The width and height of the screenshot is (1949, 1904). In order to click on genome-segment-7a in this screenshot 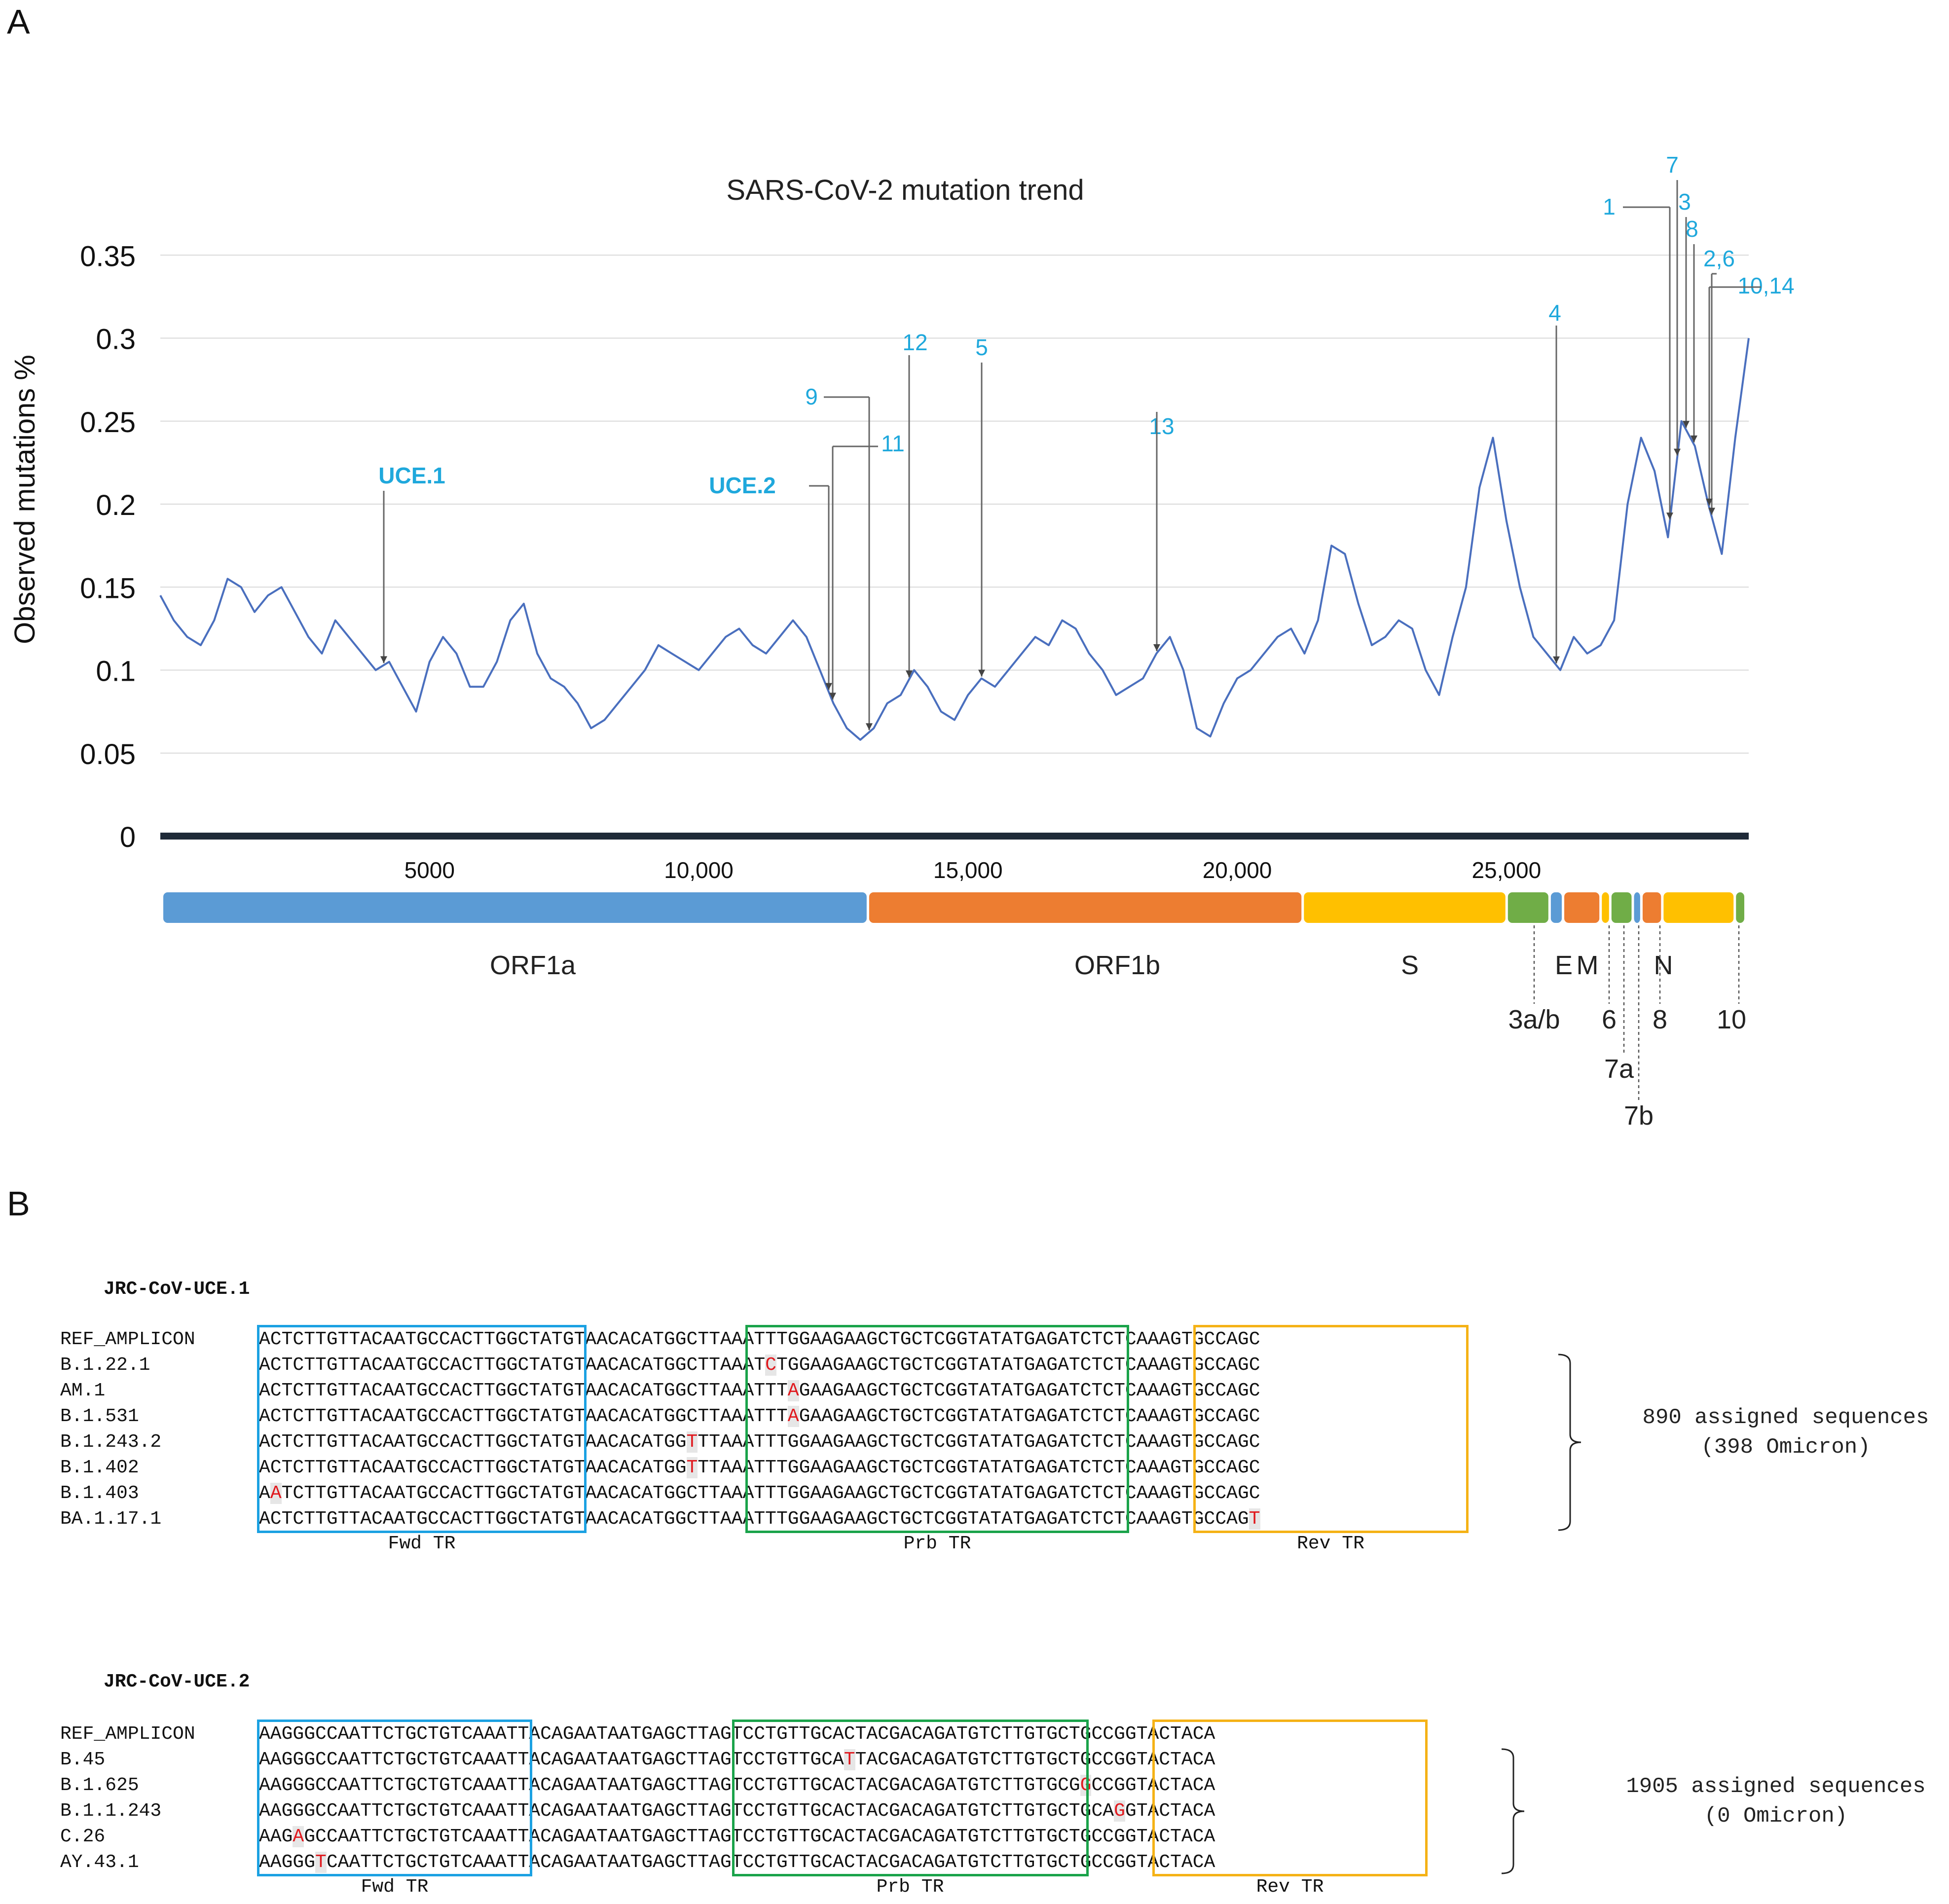, I will do `click(1621, 907)`.